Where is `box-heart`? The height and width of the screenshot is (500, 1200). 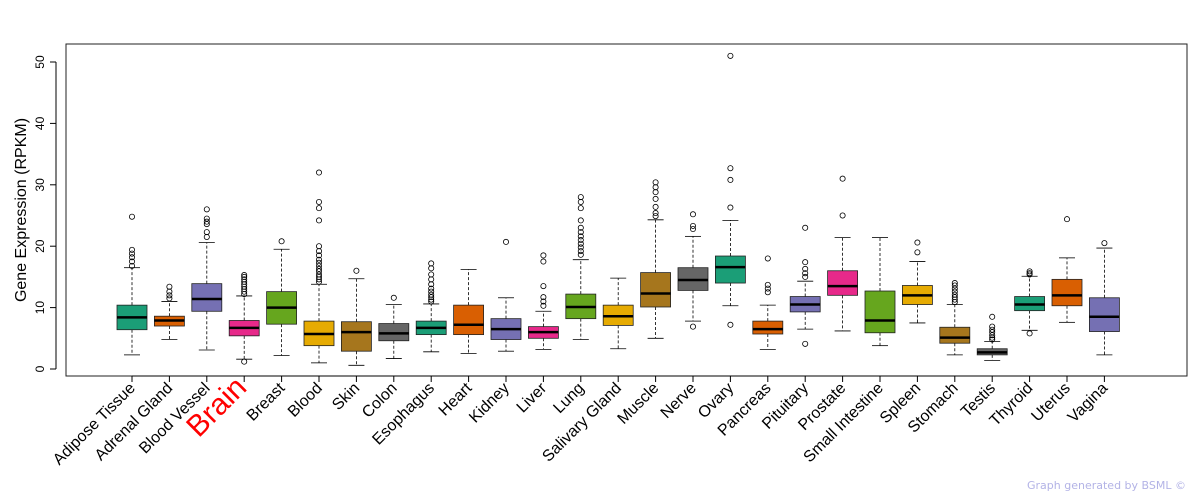 box-heart is located at coordinates (469, 312).